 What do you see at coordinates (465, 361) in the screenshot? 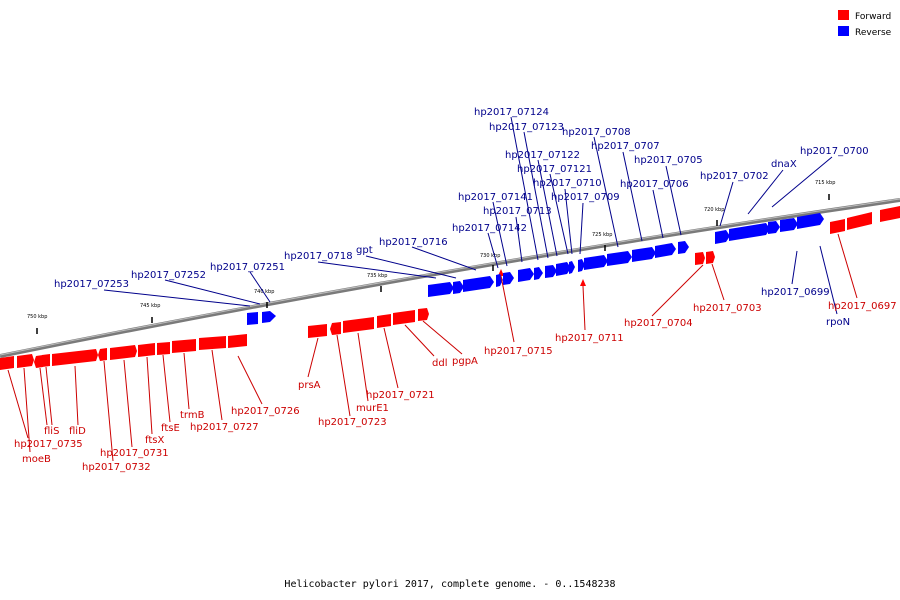
I see `gene-label-forward: pgpA` at bounding box center [465, 361].